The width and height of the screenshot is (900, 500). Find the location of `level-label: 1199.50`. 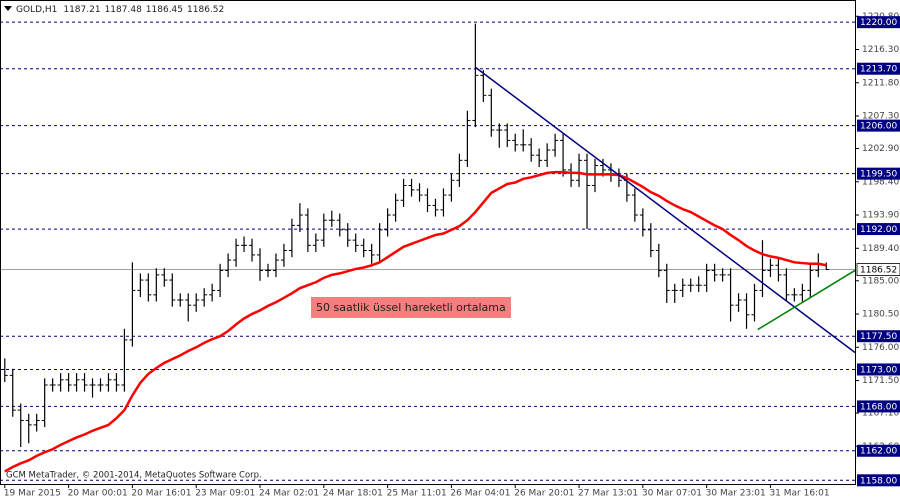

level-label: 1199.50 is located at coordinates (878, 175).